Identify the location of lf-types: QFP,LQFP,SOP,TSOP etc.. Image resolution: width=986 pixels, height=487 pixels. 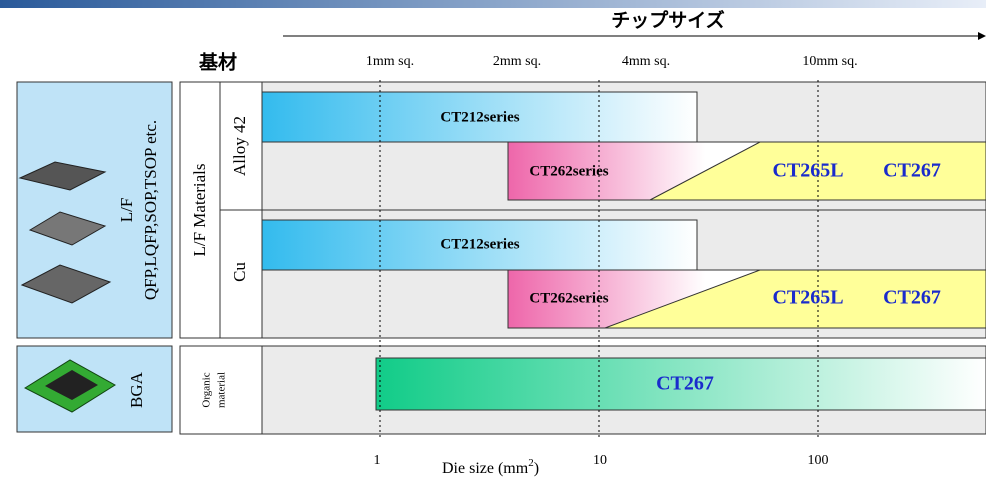
(150, 210).